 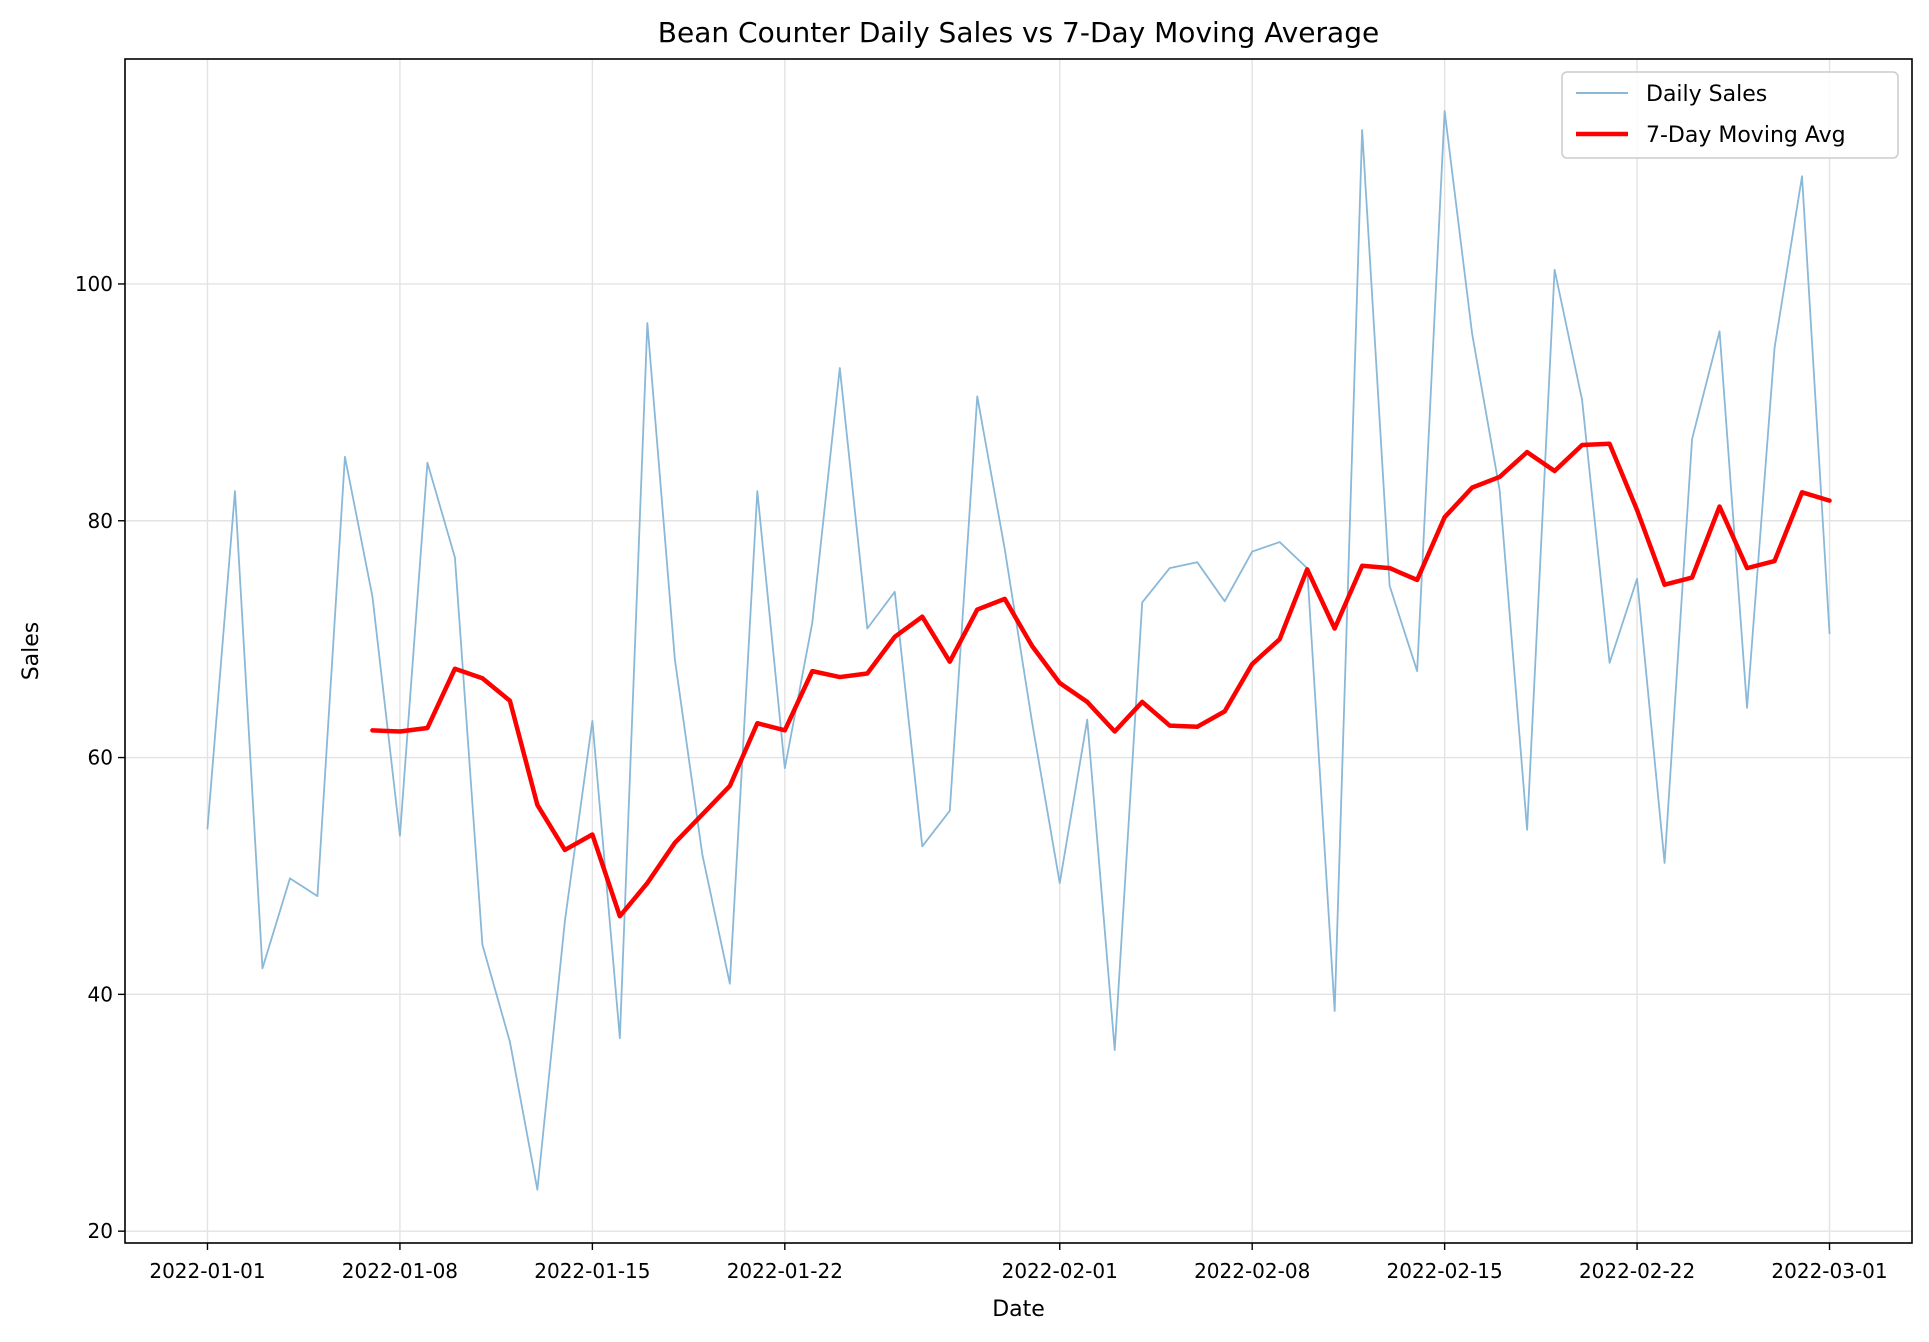 What do you see at coordinates (1060, 1271) in the screenshot?
I see `x-tick-label: 2022-02-01` at bounding box center [1060, 1271].